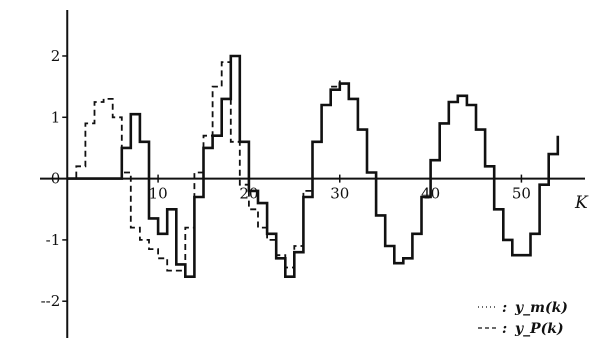 The image size is (590, 345). Describe the element at coordinates (339, 194) in the screenshot. I see `x-tick-label: 30` at that location.